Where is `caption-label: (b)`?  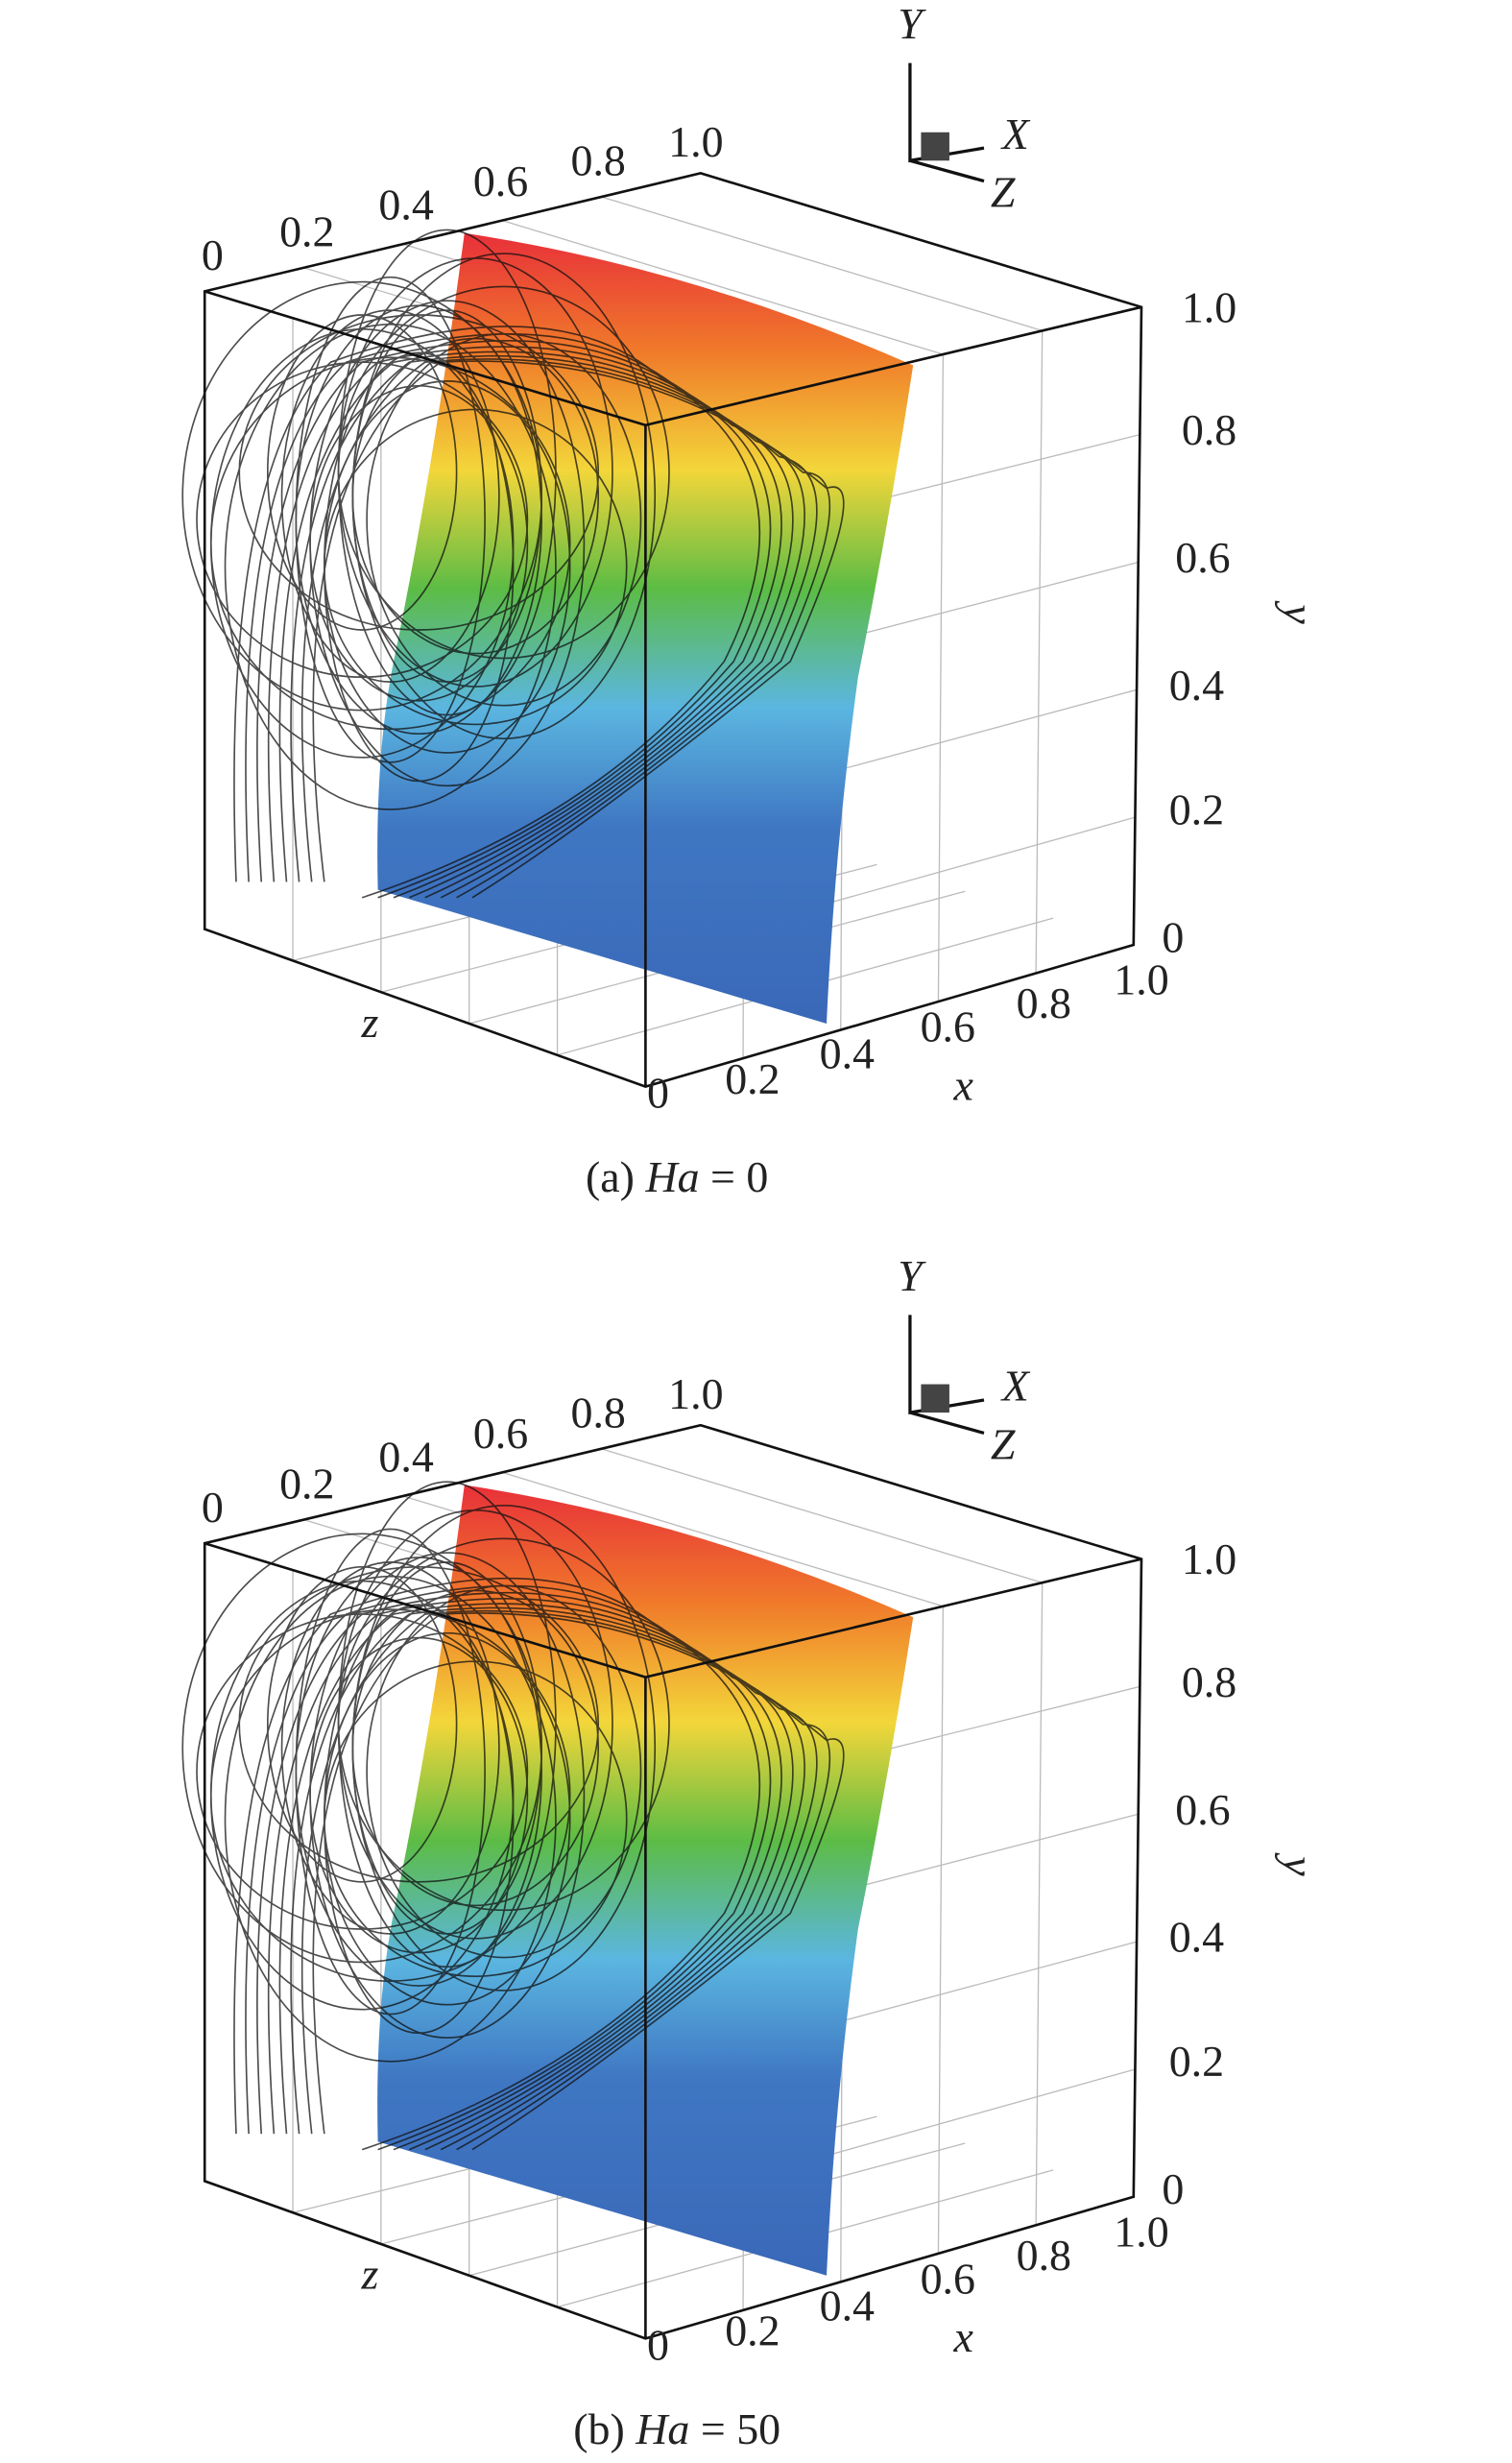 caption-label: (b) is located at coordinates (599, 2427).